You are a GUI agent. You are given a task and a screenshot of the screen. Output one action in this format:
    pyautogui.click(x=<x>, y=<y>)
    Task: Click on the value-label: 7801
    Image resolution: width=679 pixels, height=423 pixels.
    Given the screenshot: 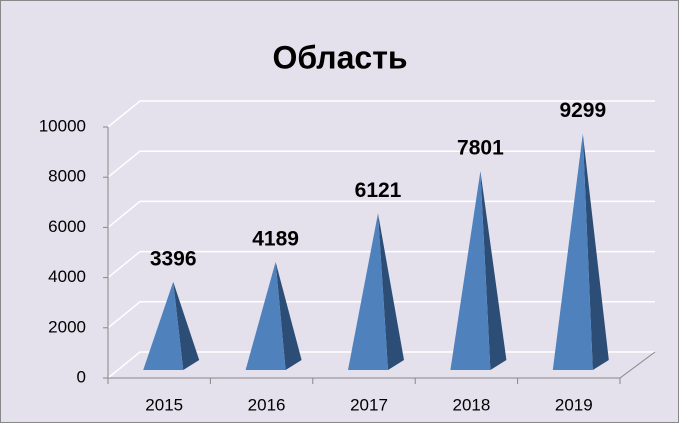 What is the action you would take?
    pyautogui.click(x=480, y=148)
    